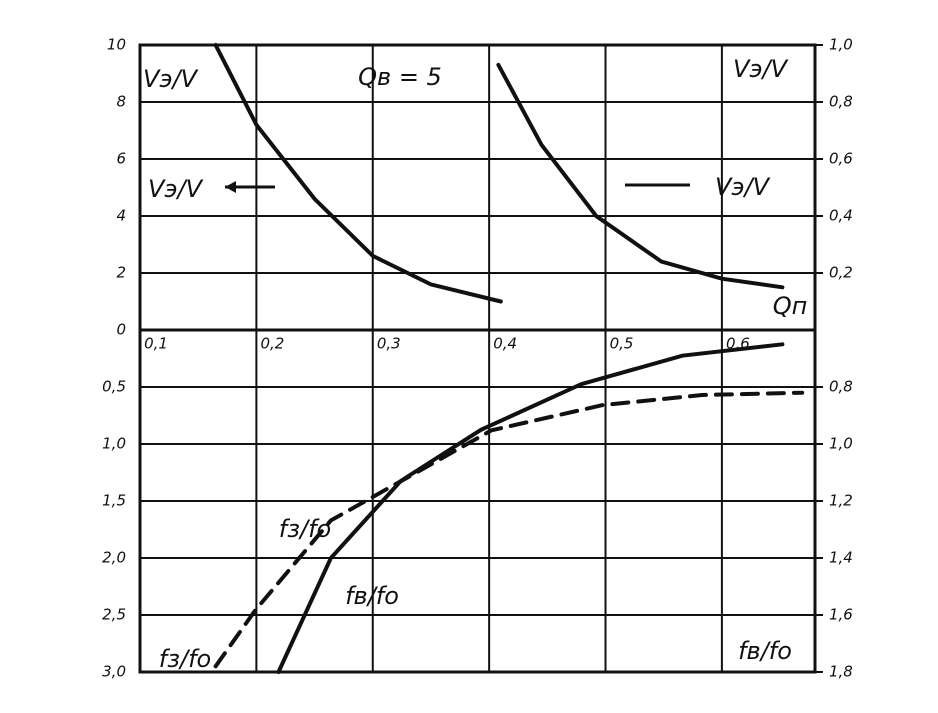 Image resolution: width=938 pixels, height=713 pixels. I want to click on y-tick-label: 2,5, so click(114, 615).